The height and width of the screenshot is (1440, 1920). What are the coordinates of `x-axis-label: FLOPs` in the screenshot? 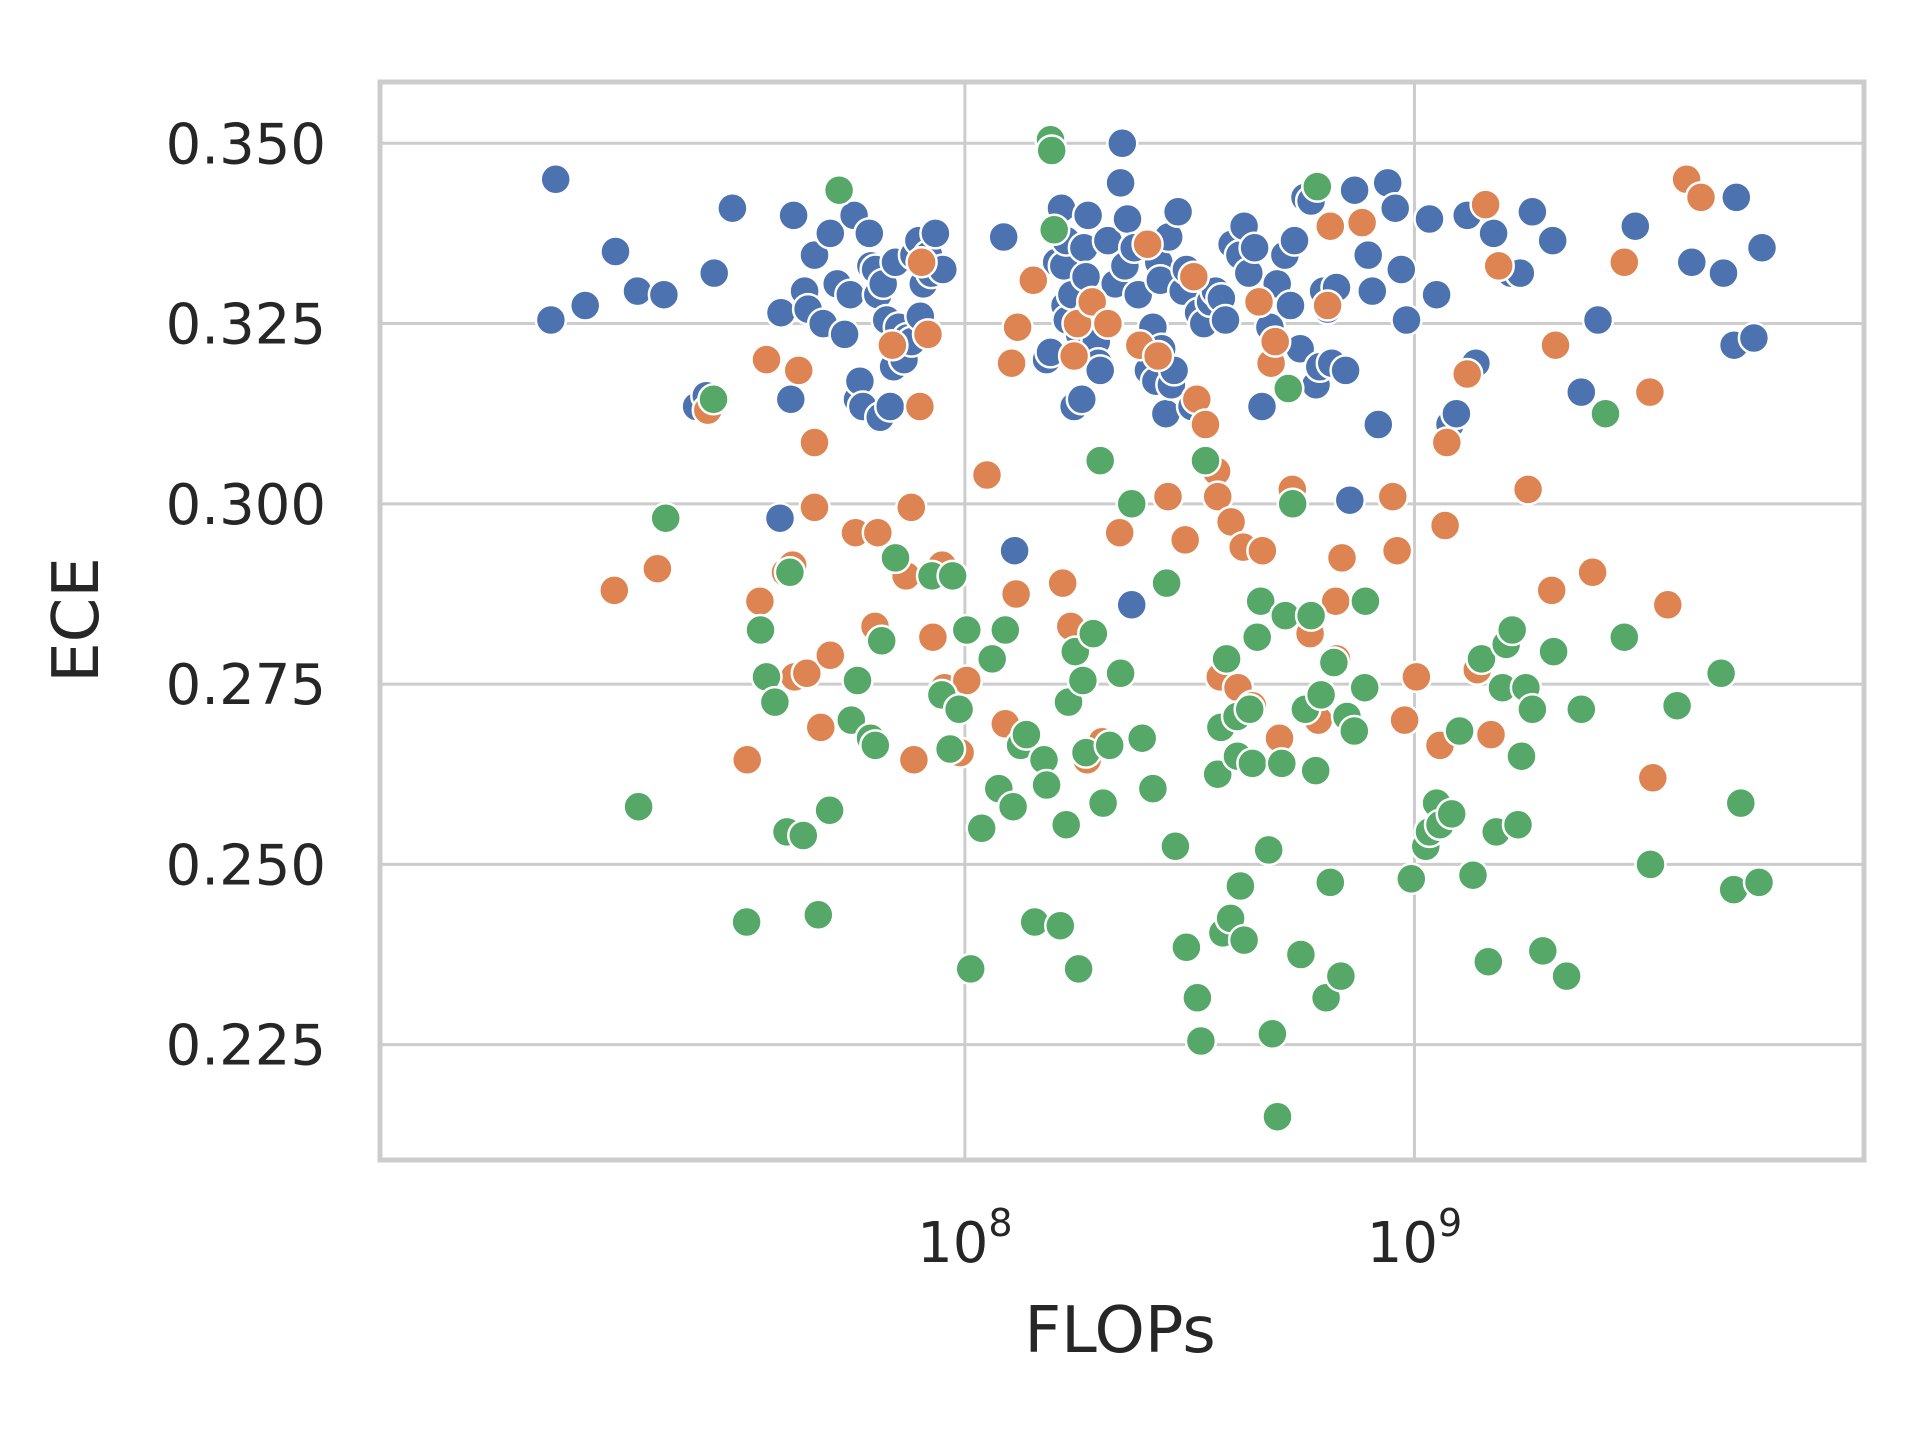 It's located at (1119, 1331).